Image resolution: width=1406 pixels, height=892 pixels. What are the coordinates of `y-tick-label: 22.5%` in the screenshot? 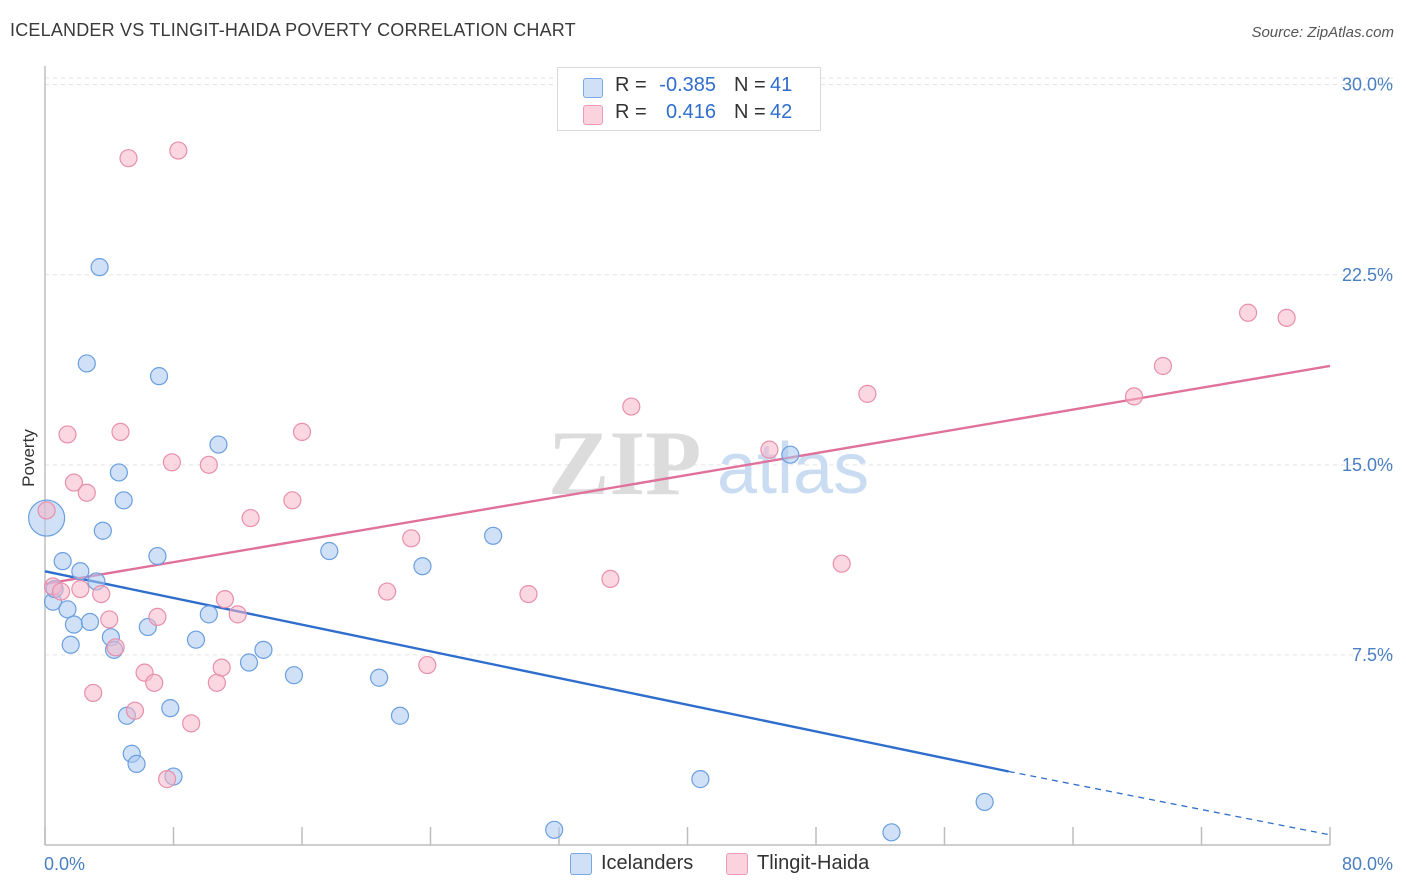 It's located at (1367, 275).